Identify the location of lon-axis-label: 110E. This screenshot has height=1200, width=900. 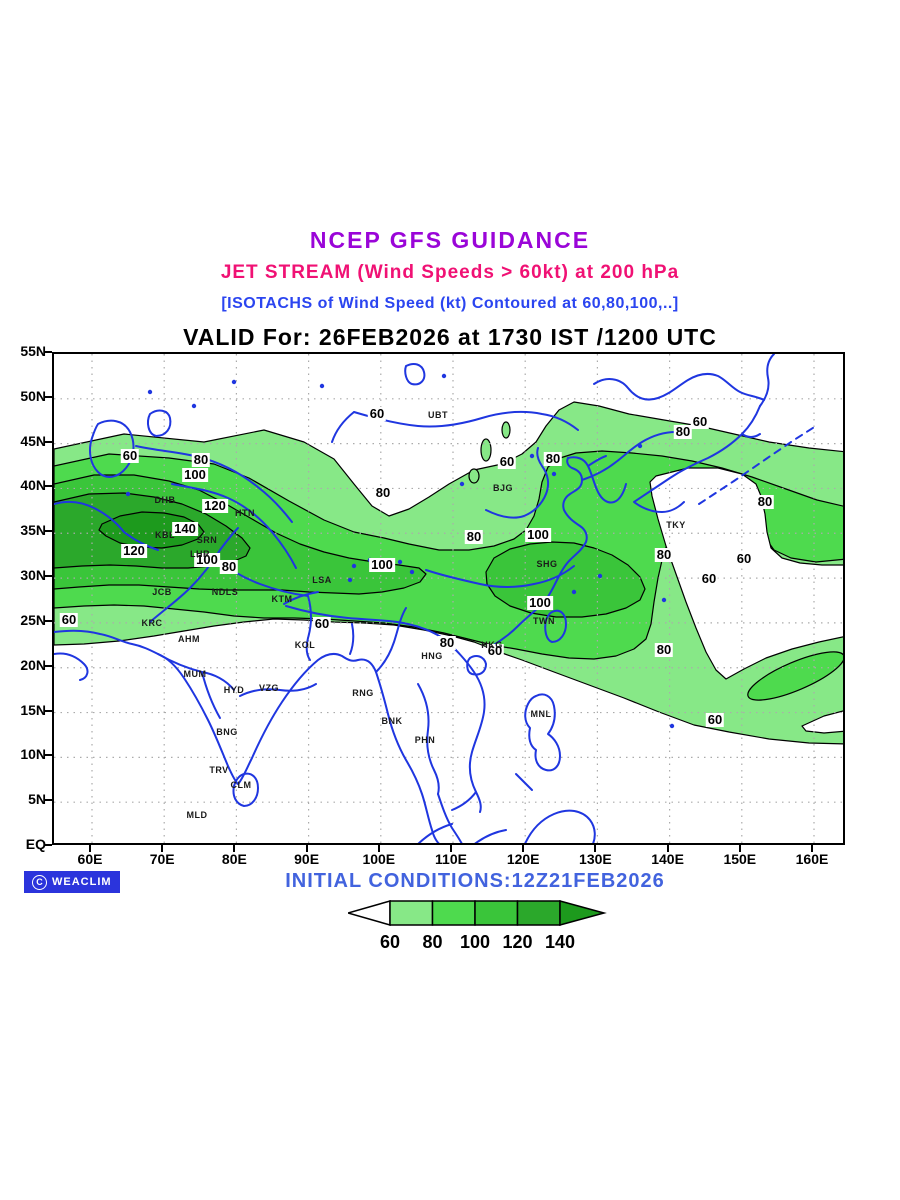
(451, 859).